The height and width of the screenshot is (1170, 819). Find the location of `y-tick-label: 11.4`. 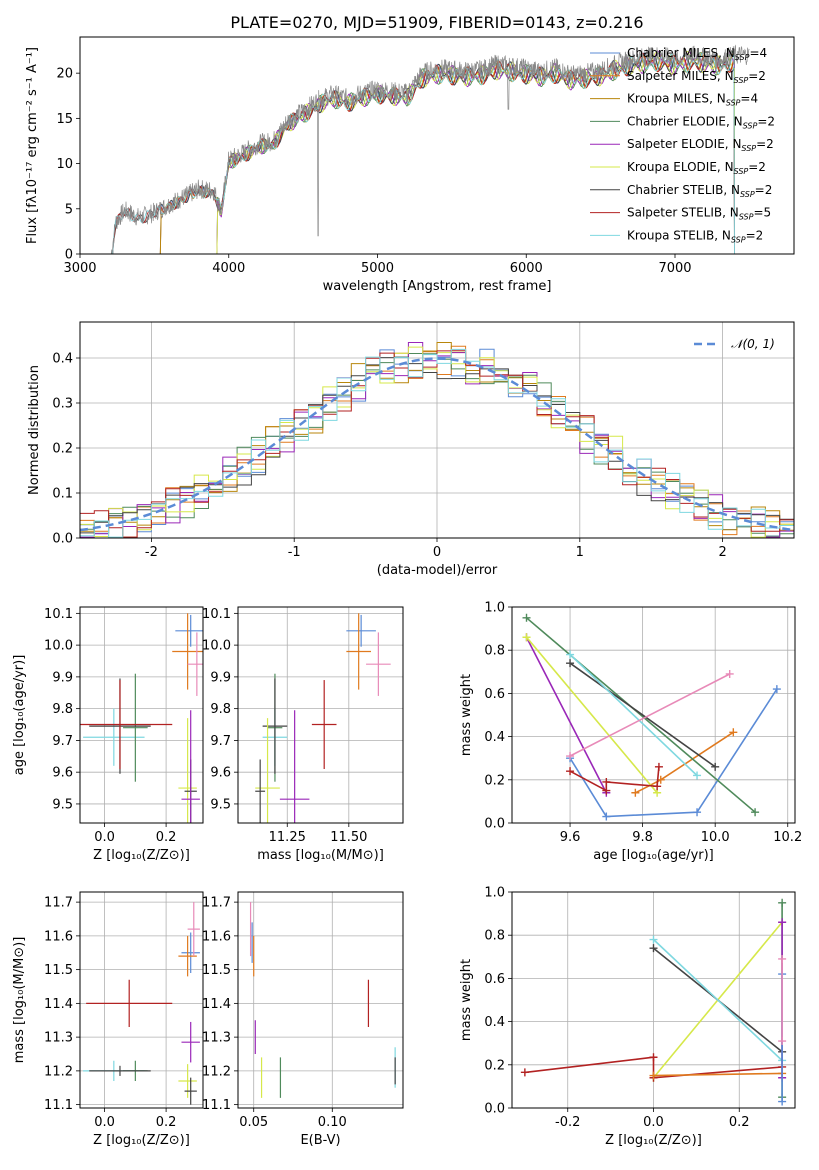

y-tick-label: 11.4 is located at coordinates (58, 1004).